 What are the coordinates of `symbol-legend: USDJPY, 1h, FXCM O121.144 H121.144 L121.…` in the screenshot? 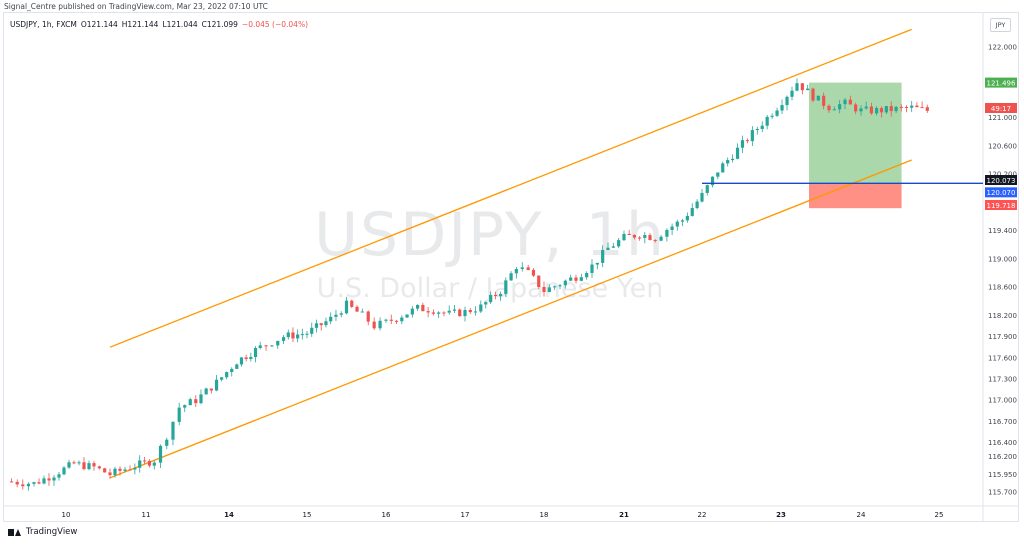 It's located at (159, 24).